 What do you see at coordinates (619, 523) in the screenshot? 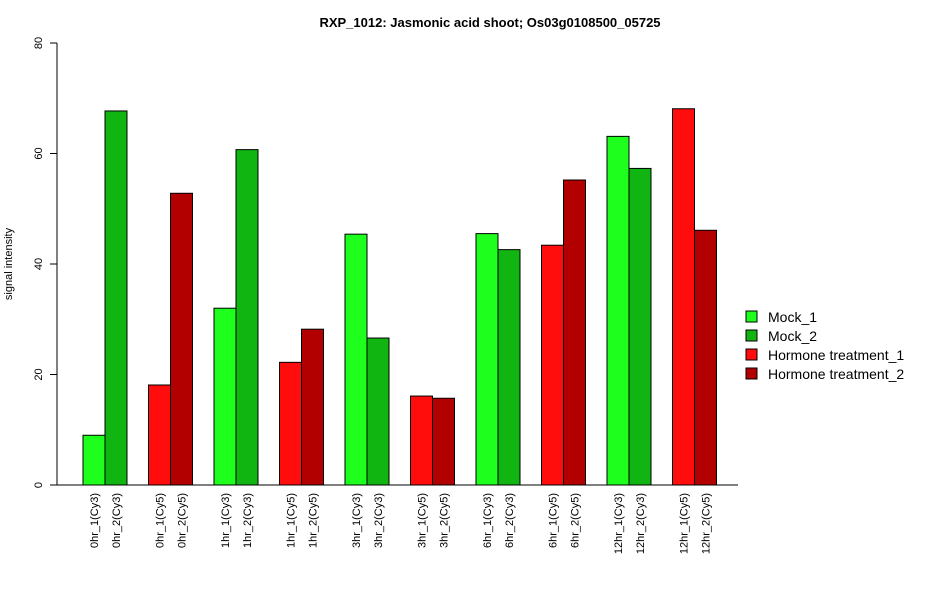
I see `x-tick-label: 12hr_1(Cy3)` at bounding box center [619, 523].